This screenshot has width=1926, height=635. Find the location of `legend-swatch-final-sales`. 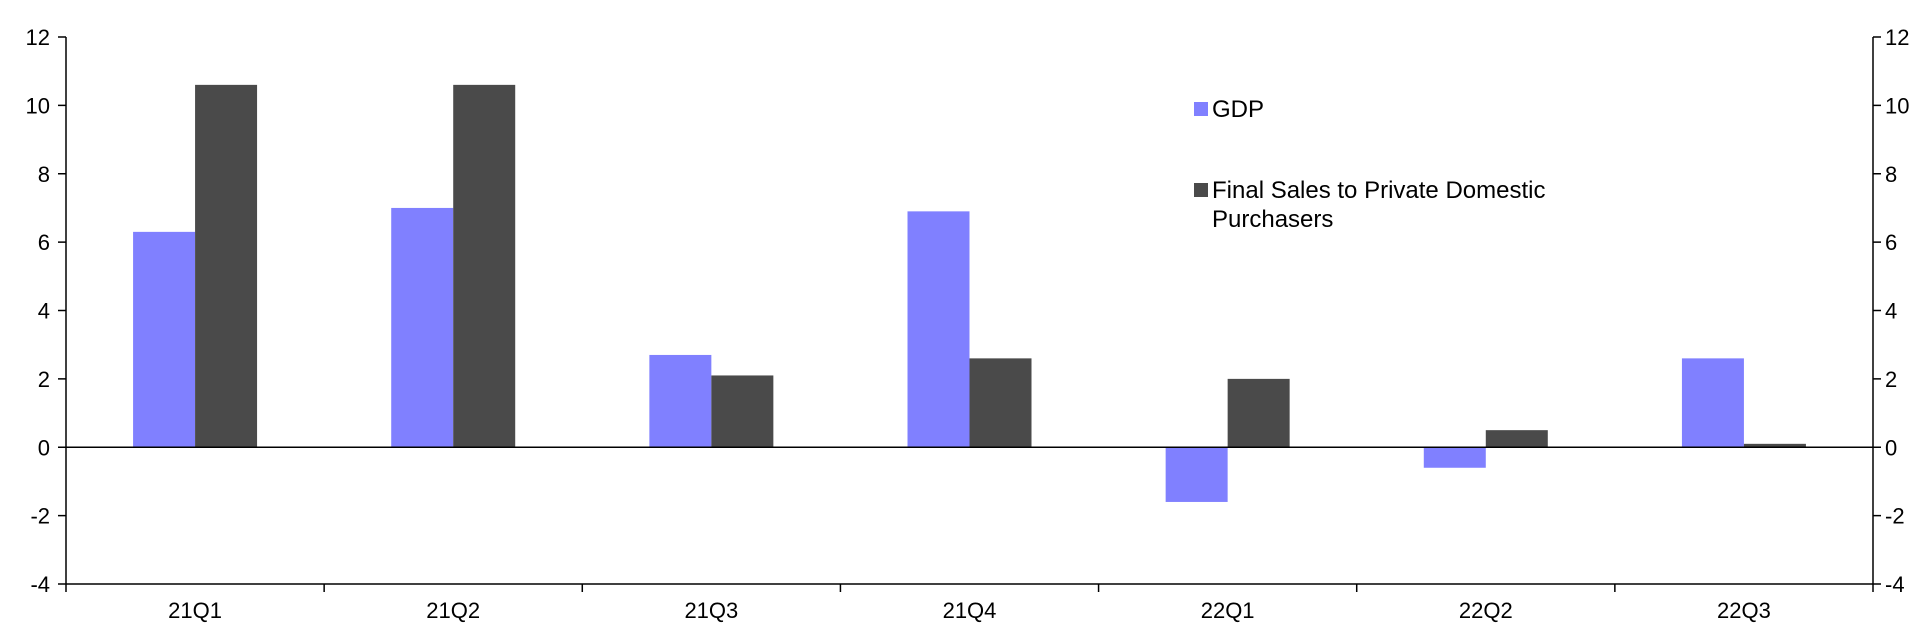

legend-swatch-final-sales is located at coordinates (1201, 190).